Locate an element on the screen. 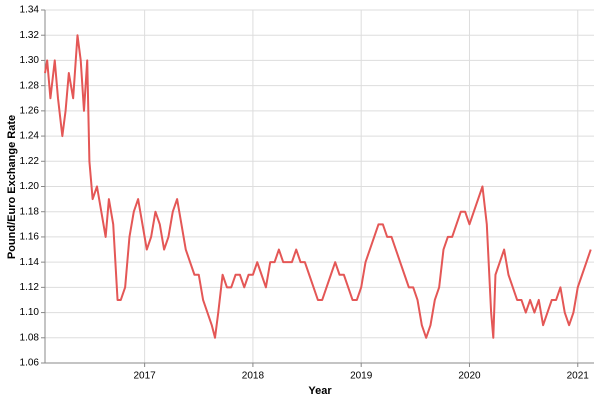 Image resolution: width=600 pixels, height=400 pixels. x-tick-label: 2020 is located at coordinates (469, 376).